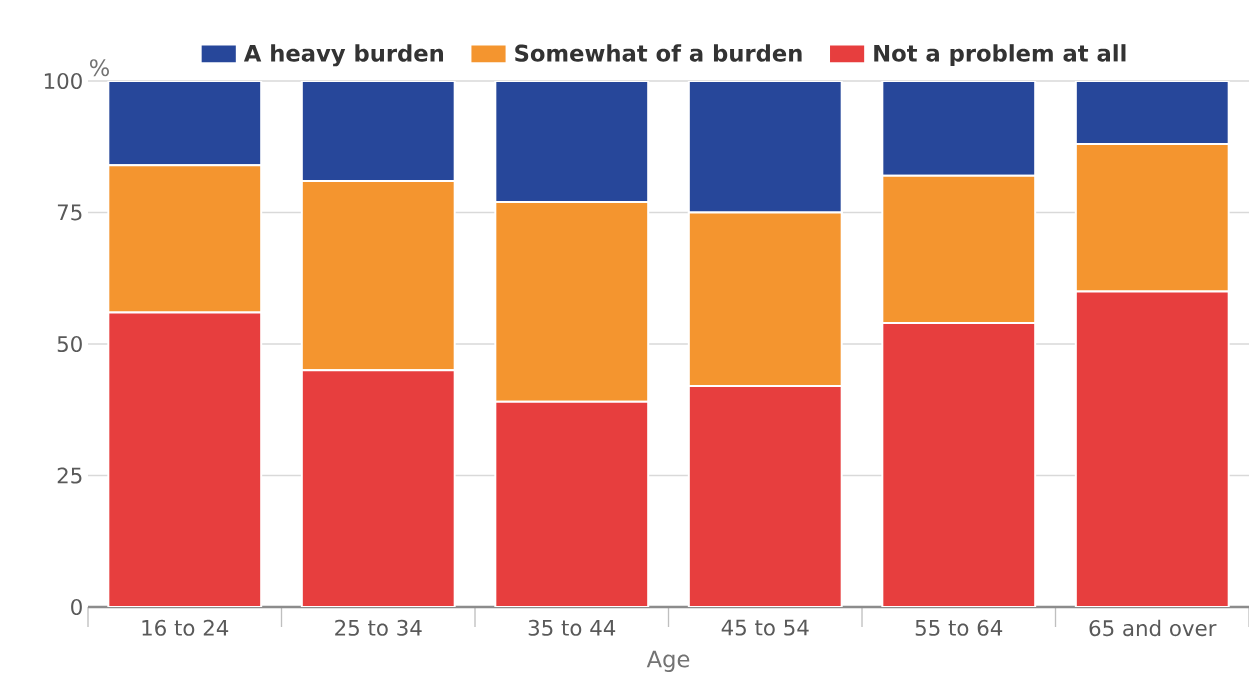 Image resolution: width=1249 pixels, height=693 pixels. Describe the element at coordinates (378, 627) in the screenshot. I see `x-tick-label: 25 to 34` at that location.